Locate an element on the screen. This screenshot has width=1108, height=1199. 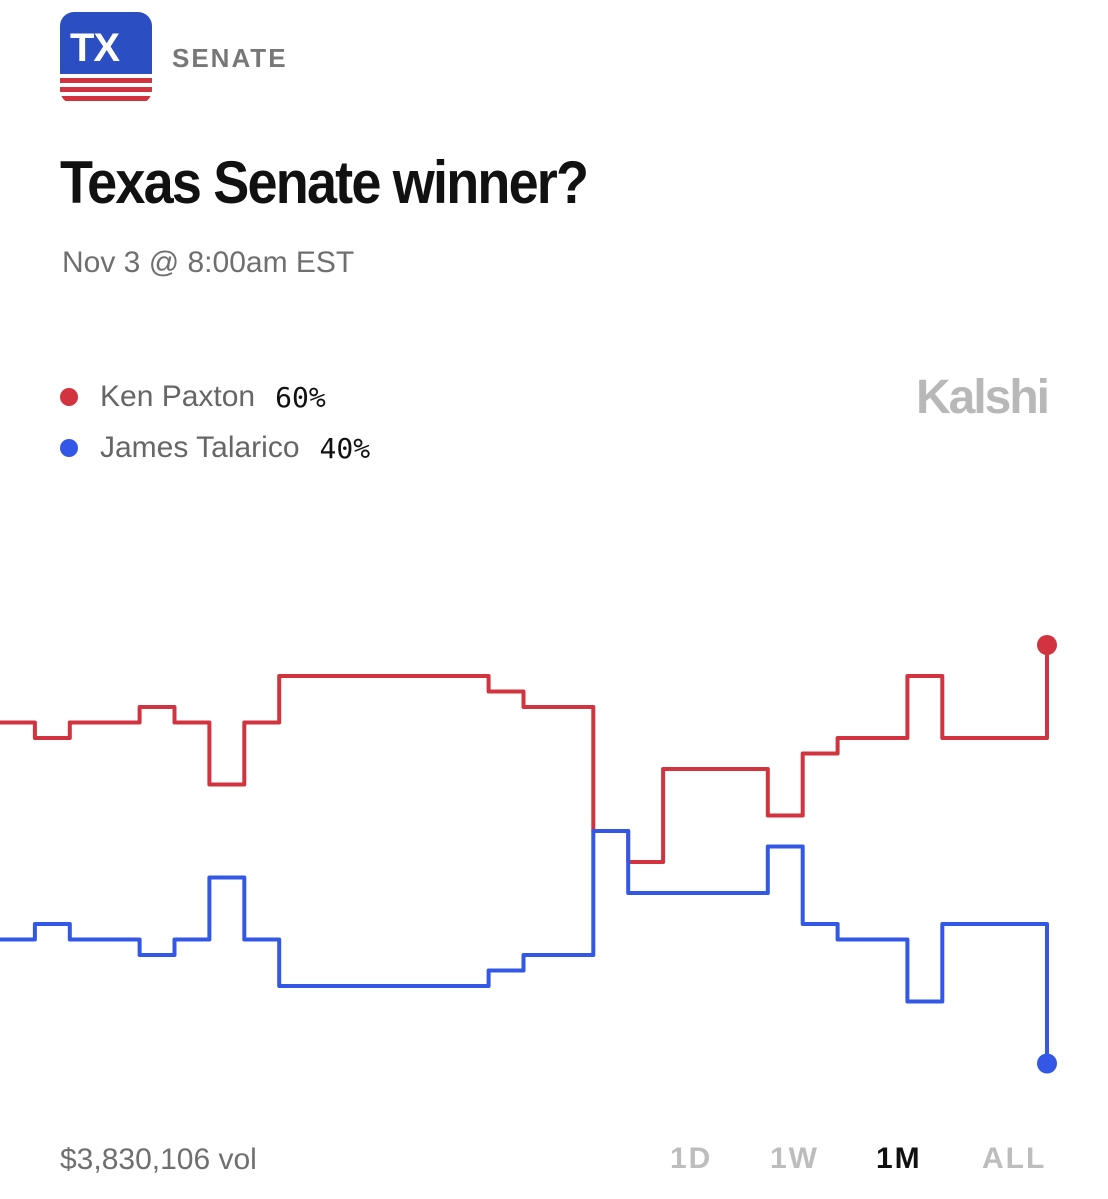
legend-item-talarico: James Talarico 40% is located at coordinates (215, 448).